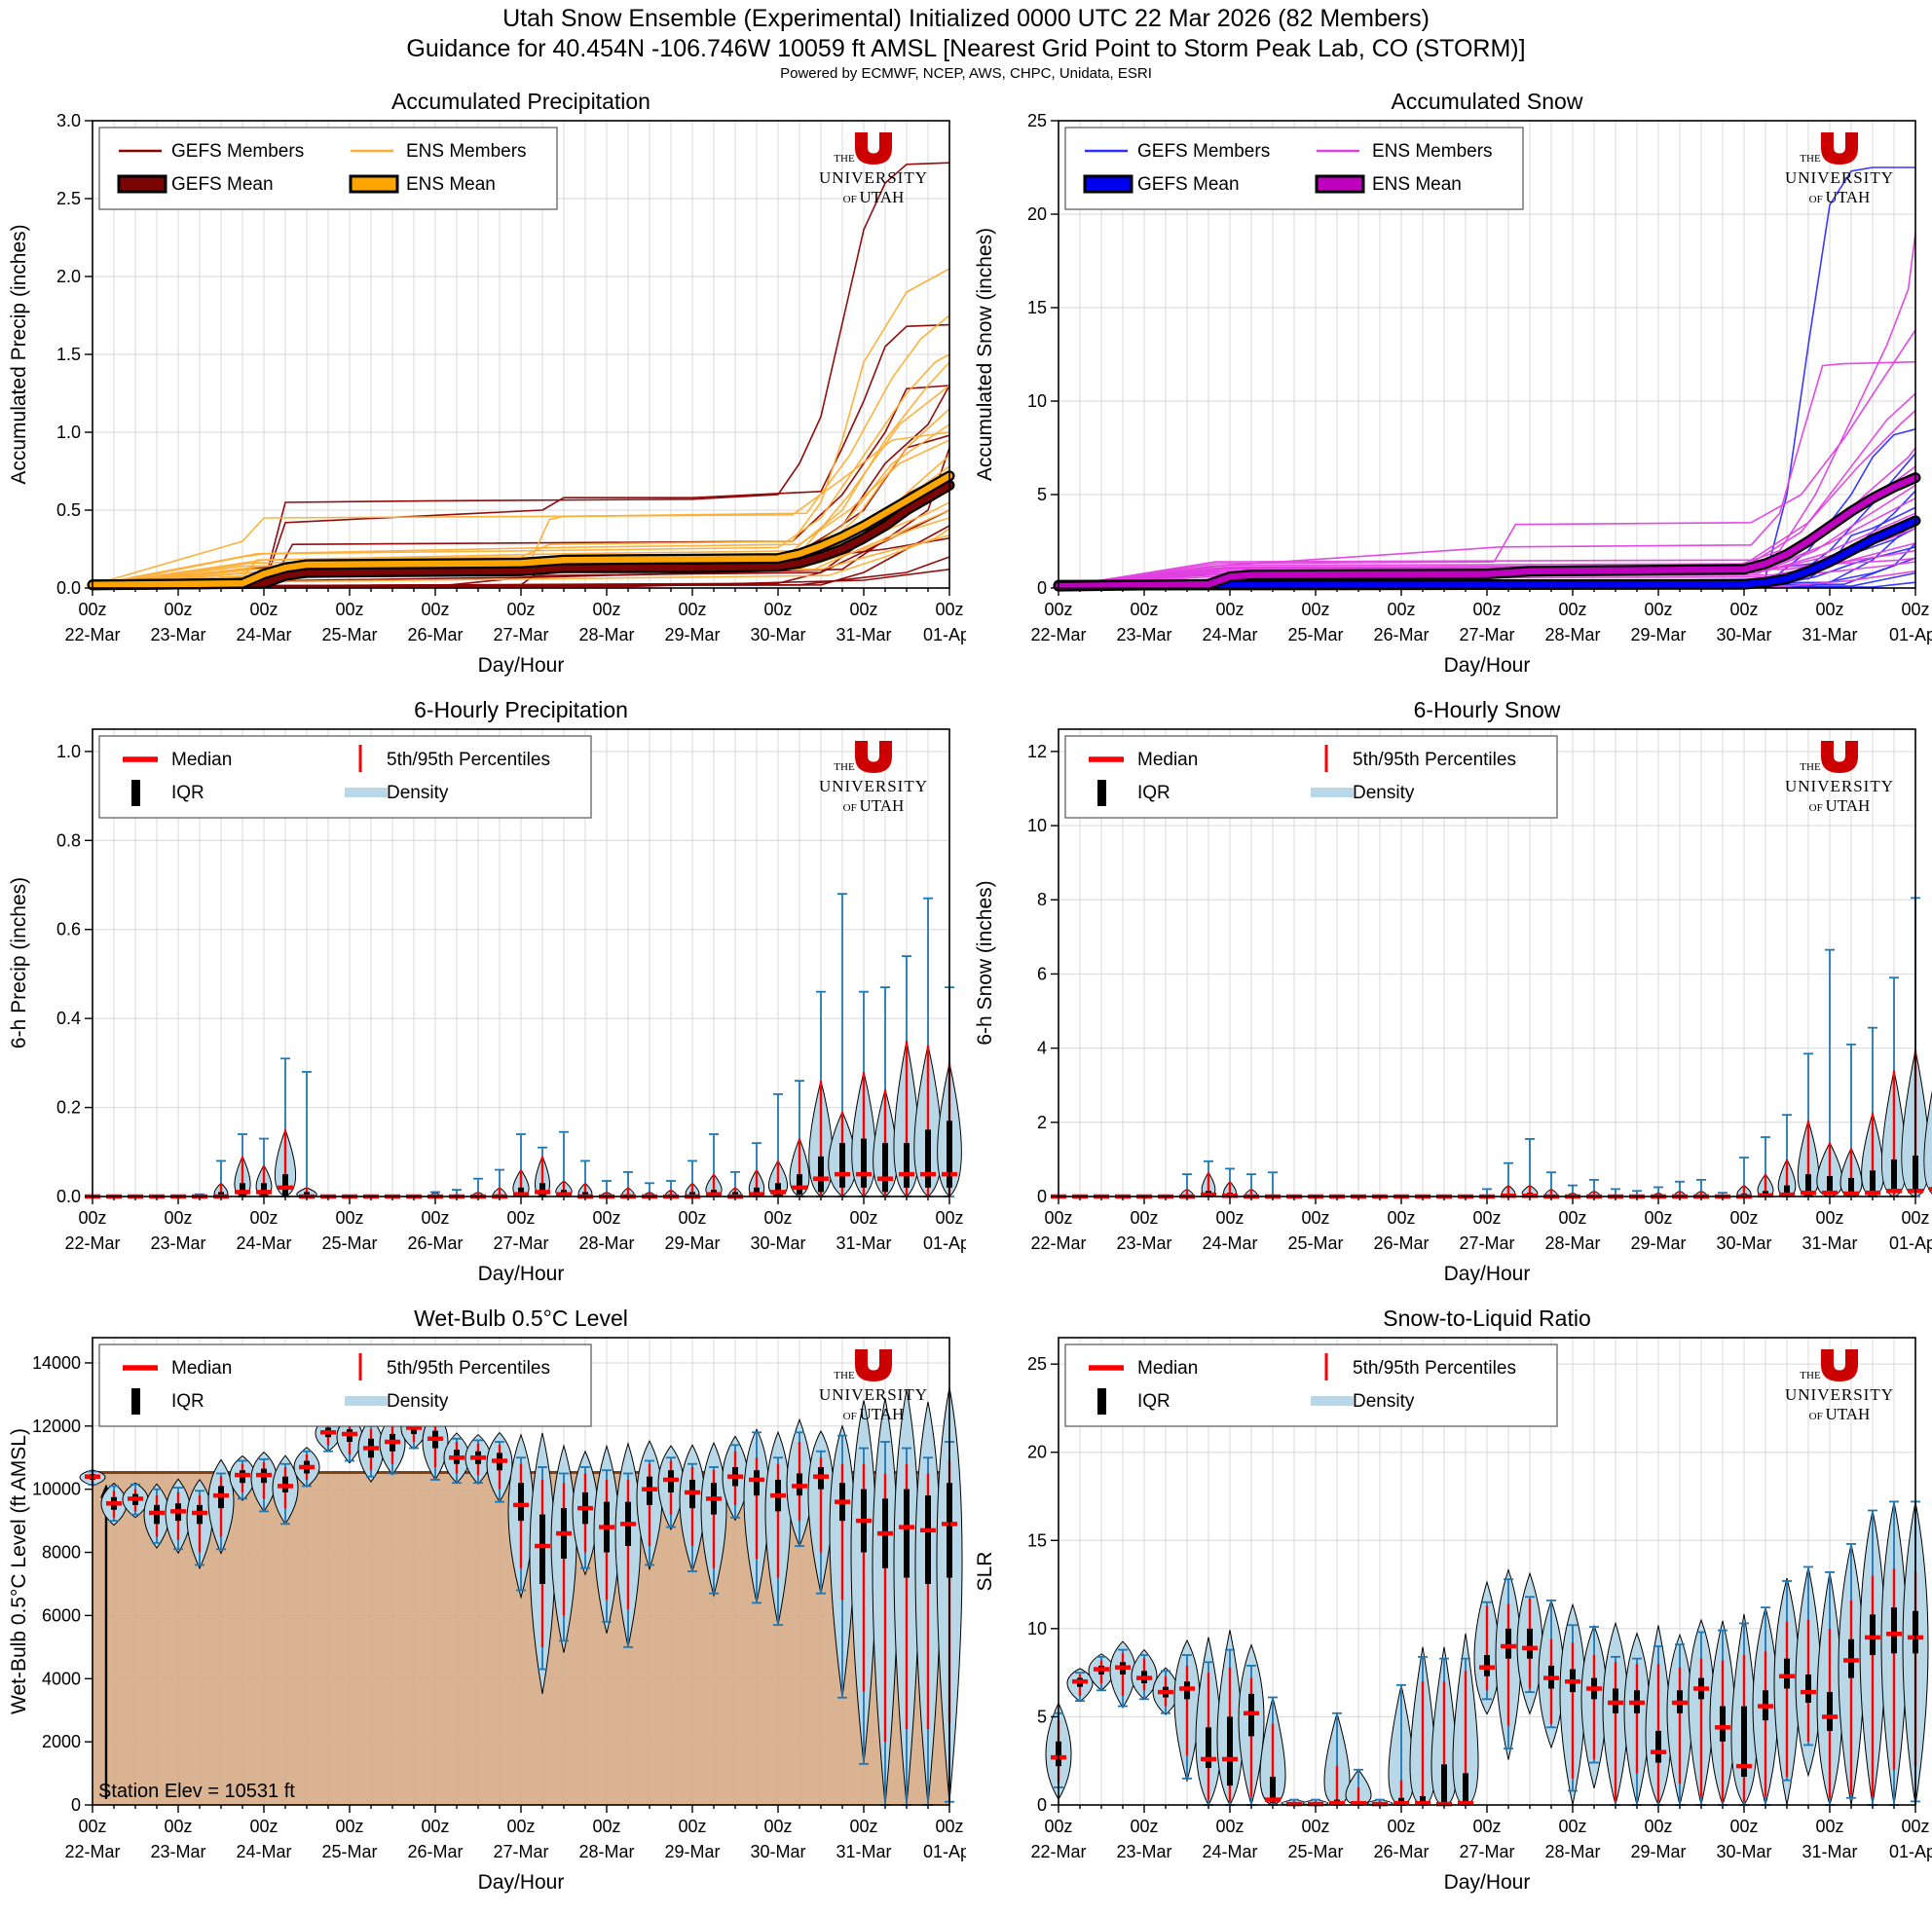  Describe the element at coordinates (57, 1426) in the screenshot. I see `svg-text: 12000` at that location.